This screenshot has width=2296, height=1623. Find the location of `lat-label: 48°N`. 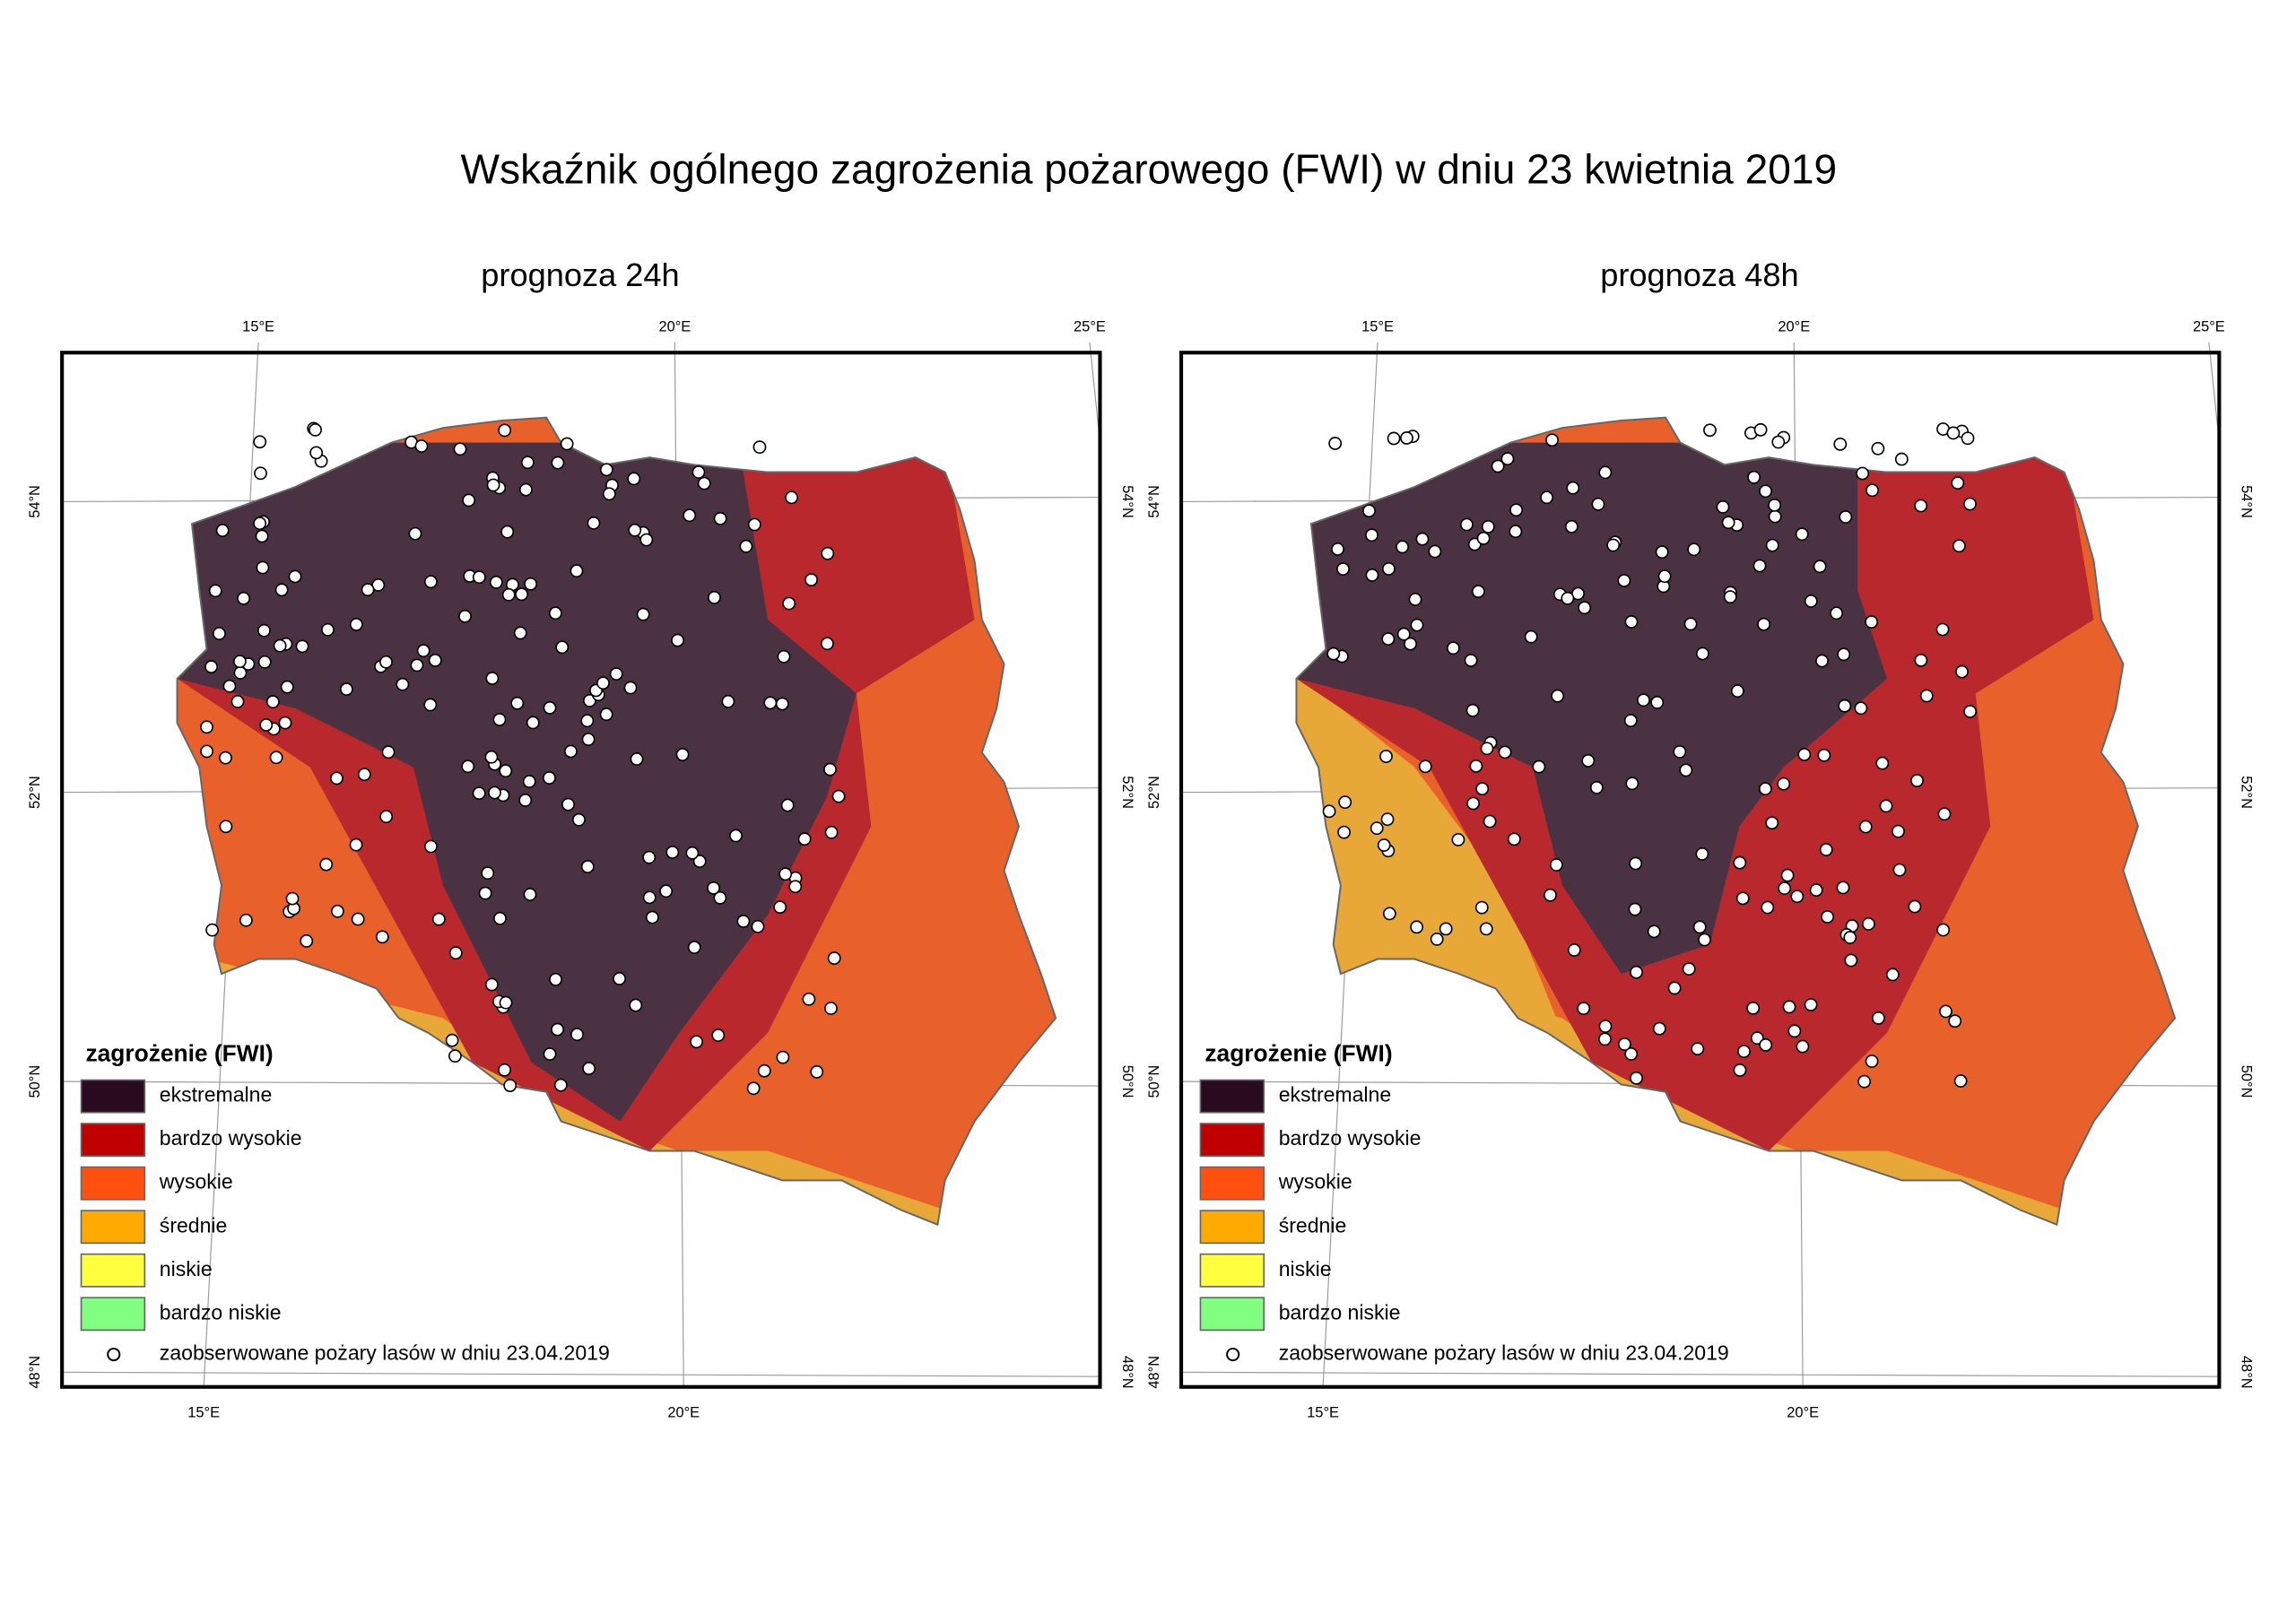

lat-label: 48°N is located at coordinates (1154, 1372).